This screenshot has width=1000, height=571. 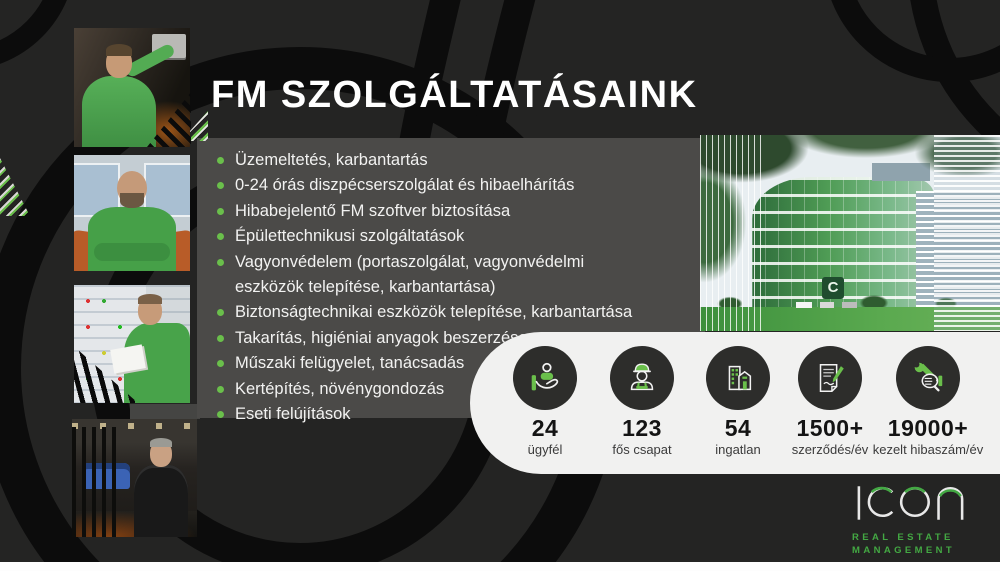 I want to click on bottom-white-strip, so click(x=500, y=566).